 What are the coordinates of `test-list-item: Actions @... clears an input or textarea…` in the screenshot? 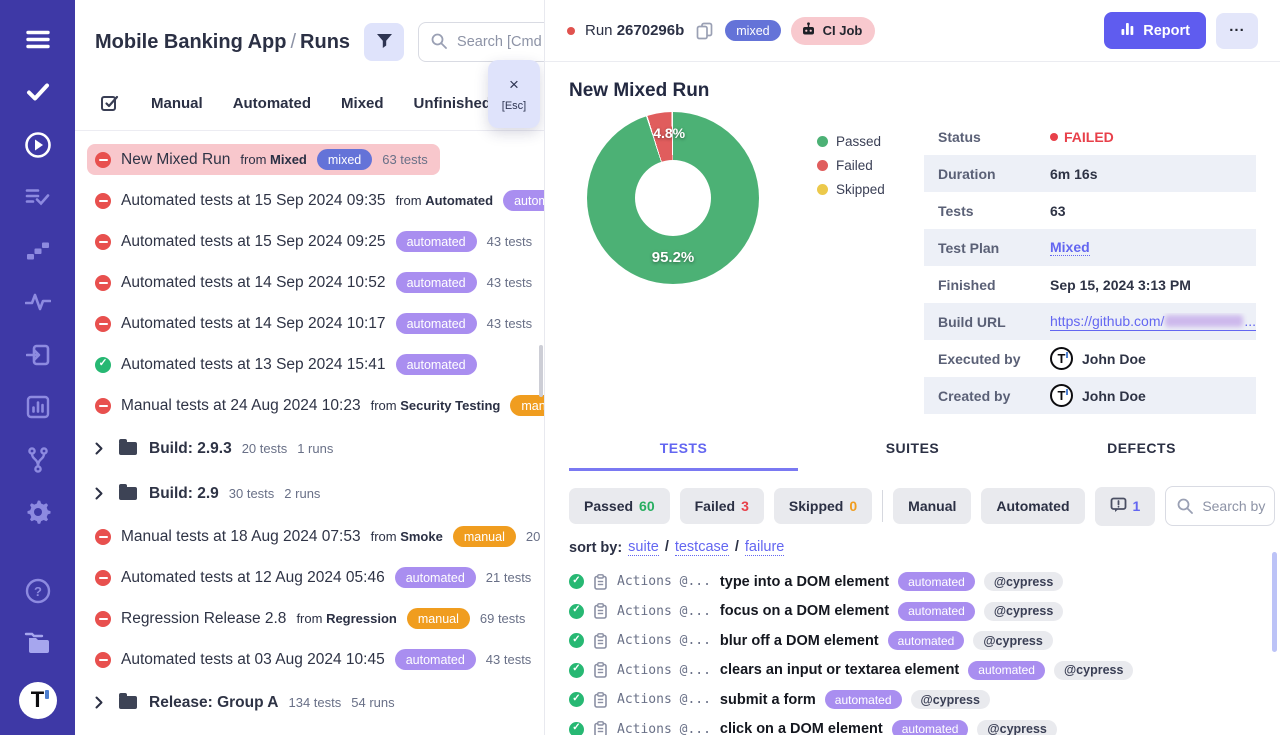 It's located at (912, 671).